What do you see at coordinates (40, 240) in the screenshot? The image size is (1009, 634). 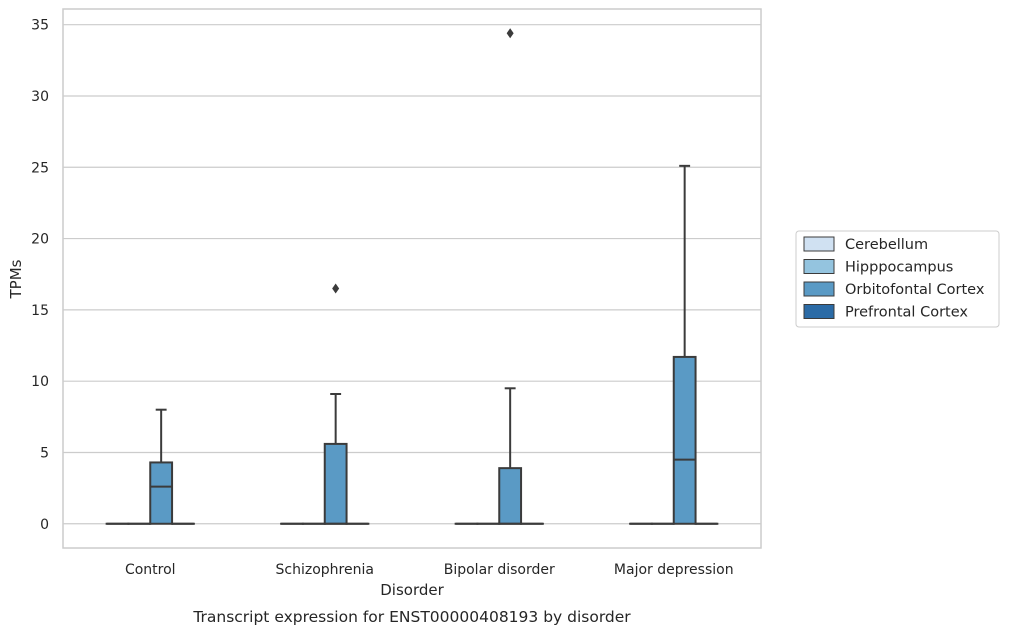 I see `y-tick-label: 20` at bounding box center [40, 240].